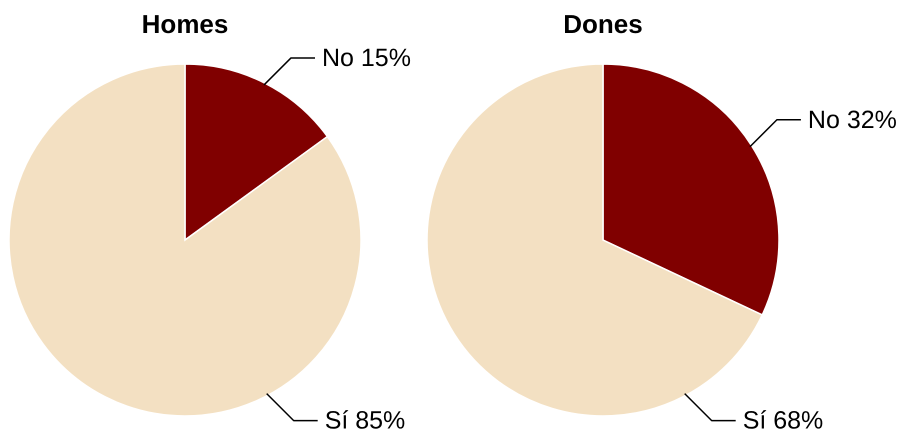 The width and height of the screenshot is (902, 432). What do you see at coordinates (871, 120) in the screenshot?
I see `data-label: 32%` at bounding box center [871, 120].